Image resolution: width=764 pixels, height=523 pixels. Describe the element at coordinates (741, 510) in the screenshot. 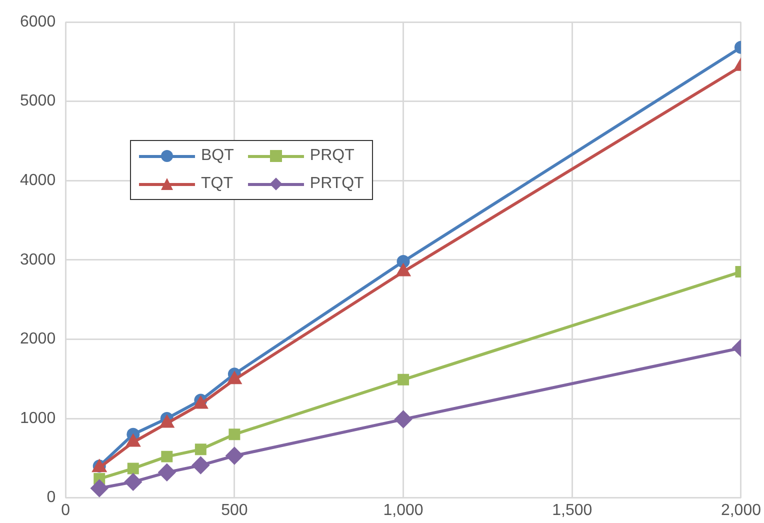

I see `x-tick-label: 2,000` at that location.